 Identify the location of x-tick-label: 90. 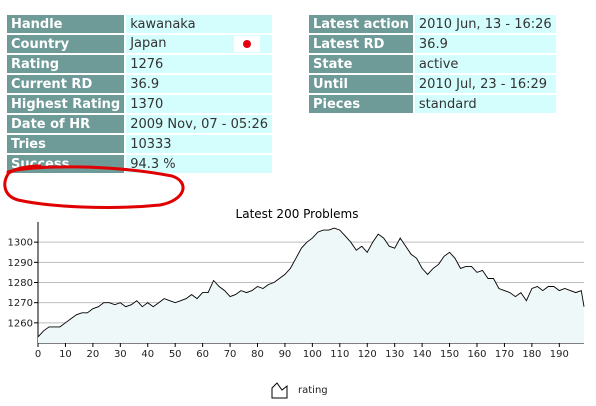
(285, 354).